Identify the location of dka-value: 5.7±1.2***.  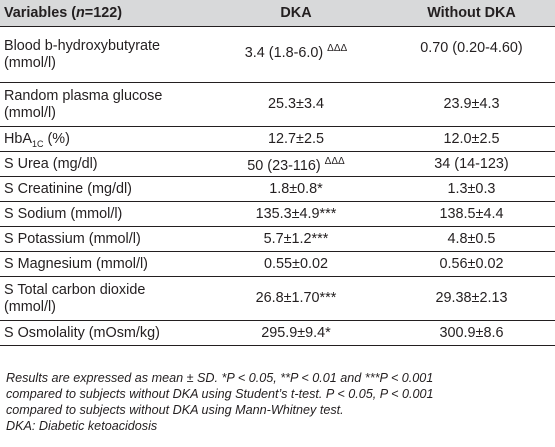
(296, 239).